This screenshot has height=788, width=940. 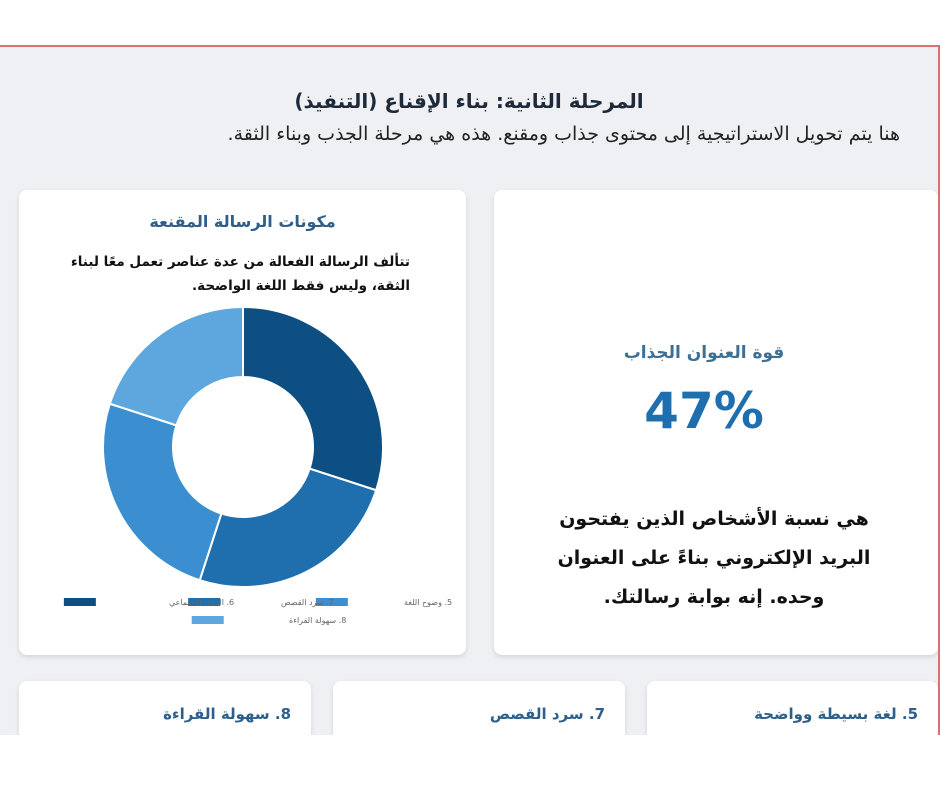 I want to click on bottom-card-label: 7. سرد القصص, so click(x=547, y=714).